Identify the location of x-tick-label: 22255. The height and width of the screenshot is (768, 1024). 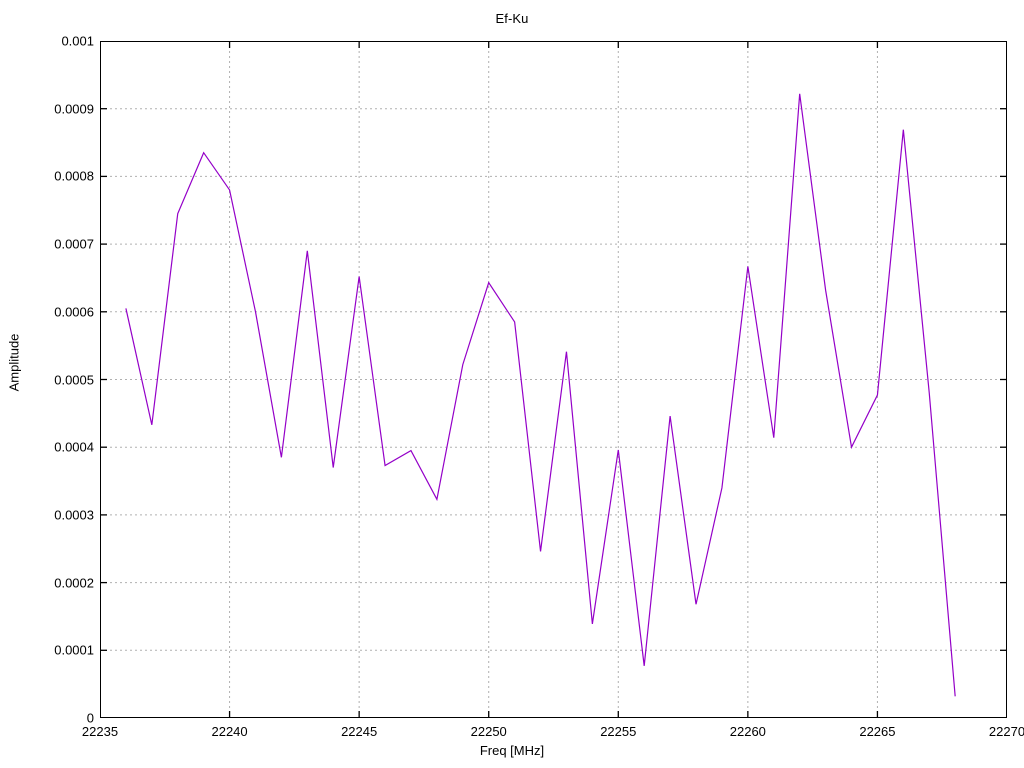
(618, 731).